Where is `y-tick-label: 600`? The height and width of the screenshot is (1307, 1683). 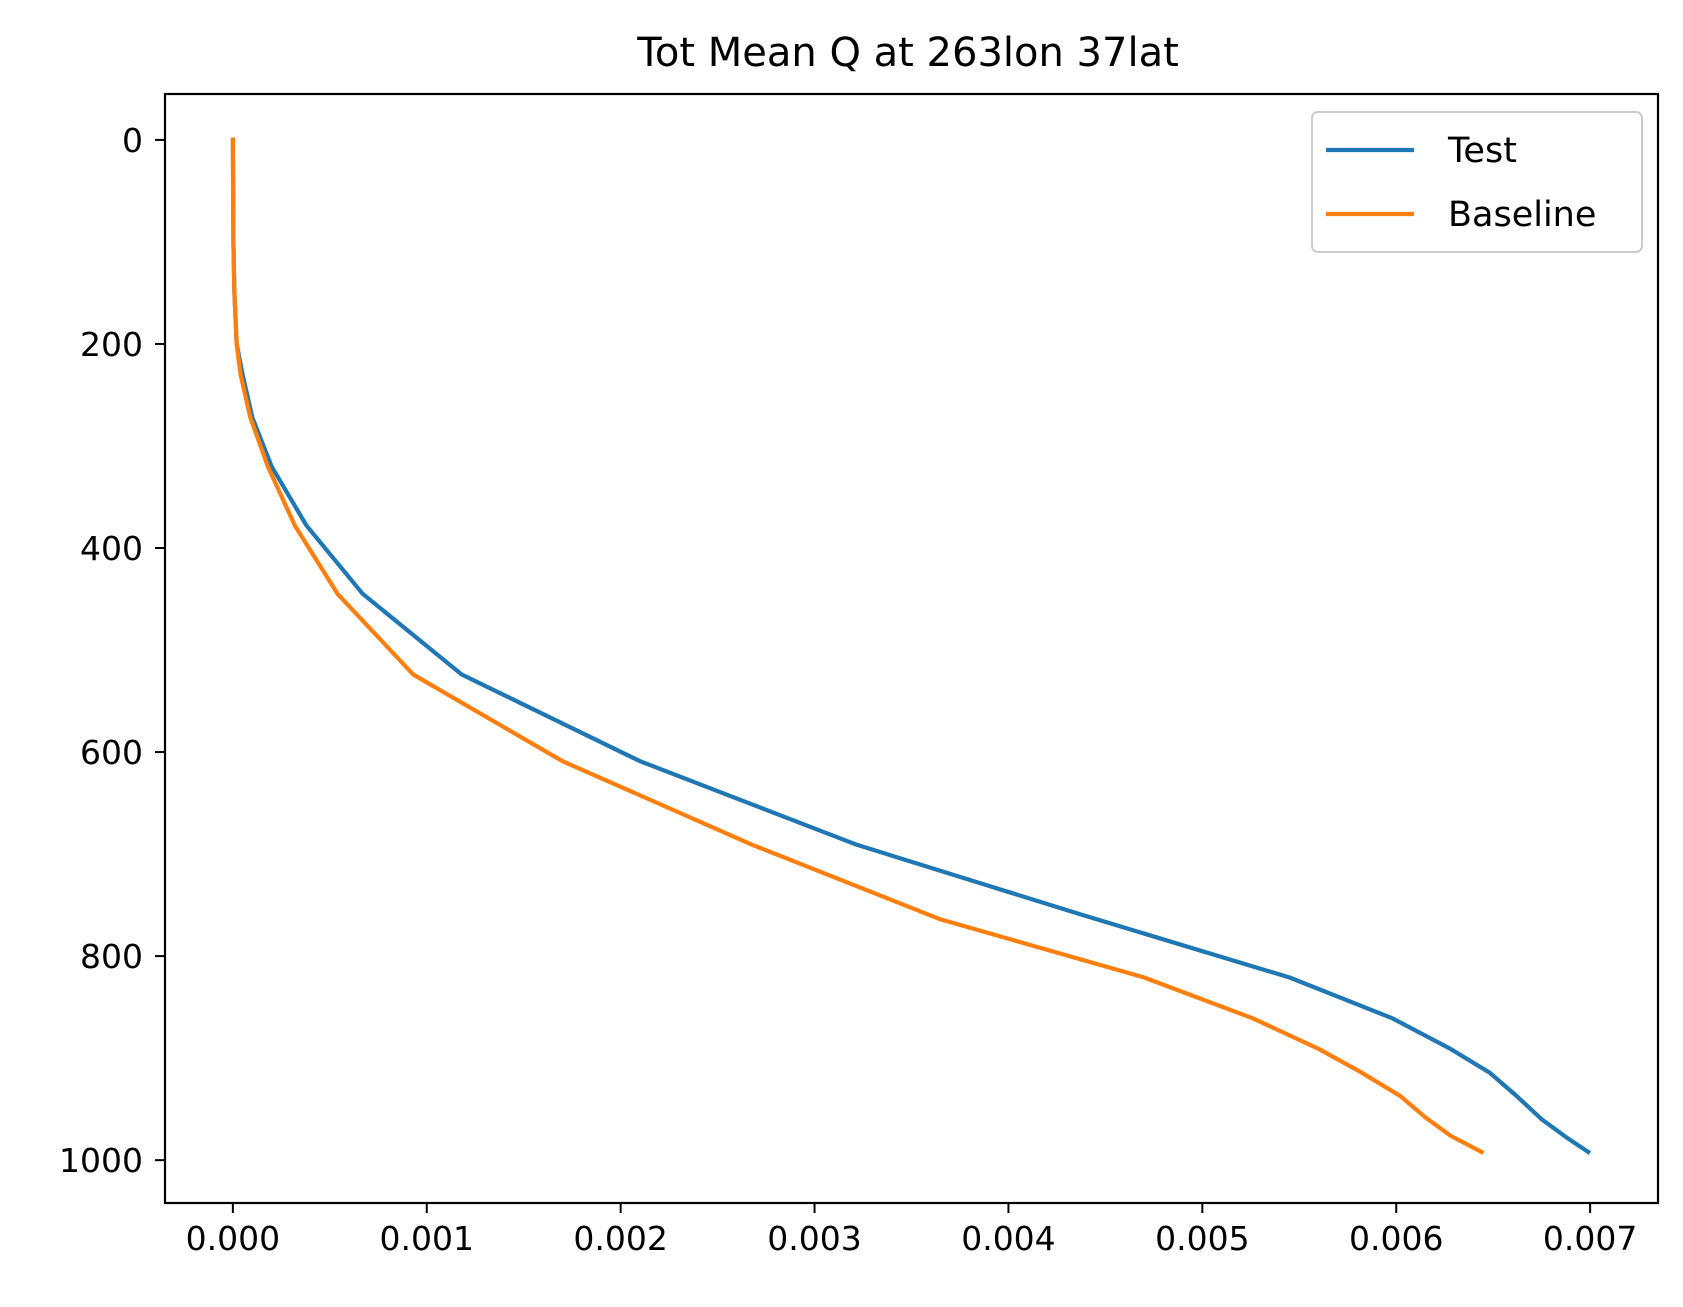 y-tick-label: 600 is located at coordinates (111, 752).